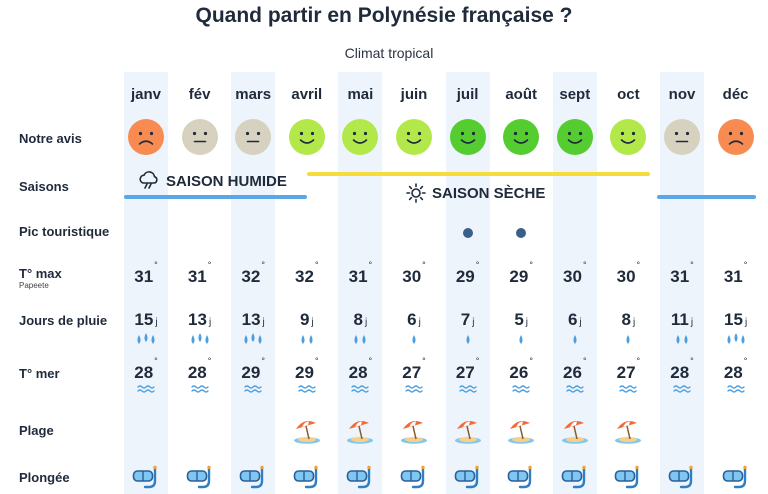  I want to click on month-header: juin, so click(414, 94).